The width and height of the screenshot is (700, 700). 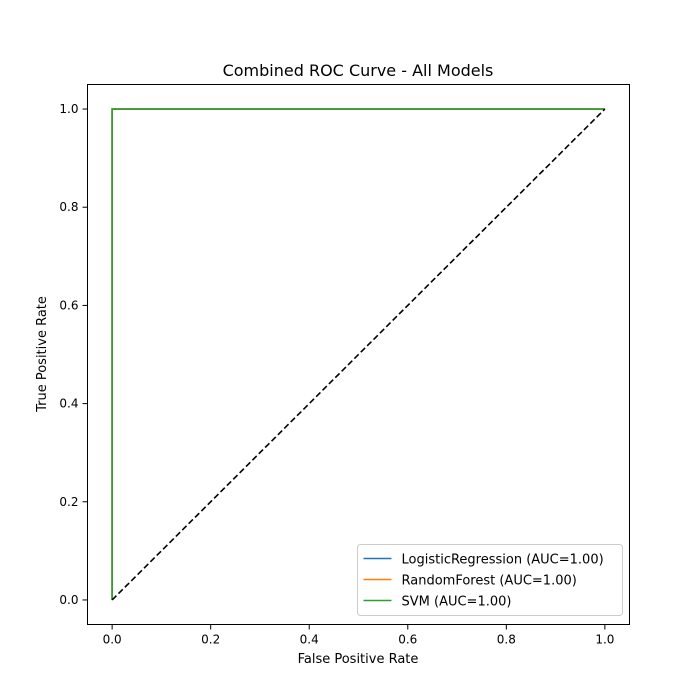 What do you see at coordinates (112, 640) in the screenshot?
I see `x-tick-label: 0.0` at bounding box center [112, 640].